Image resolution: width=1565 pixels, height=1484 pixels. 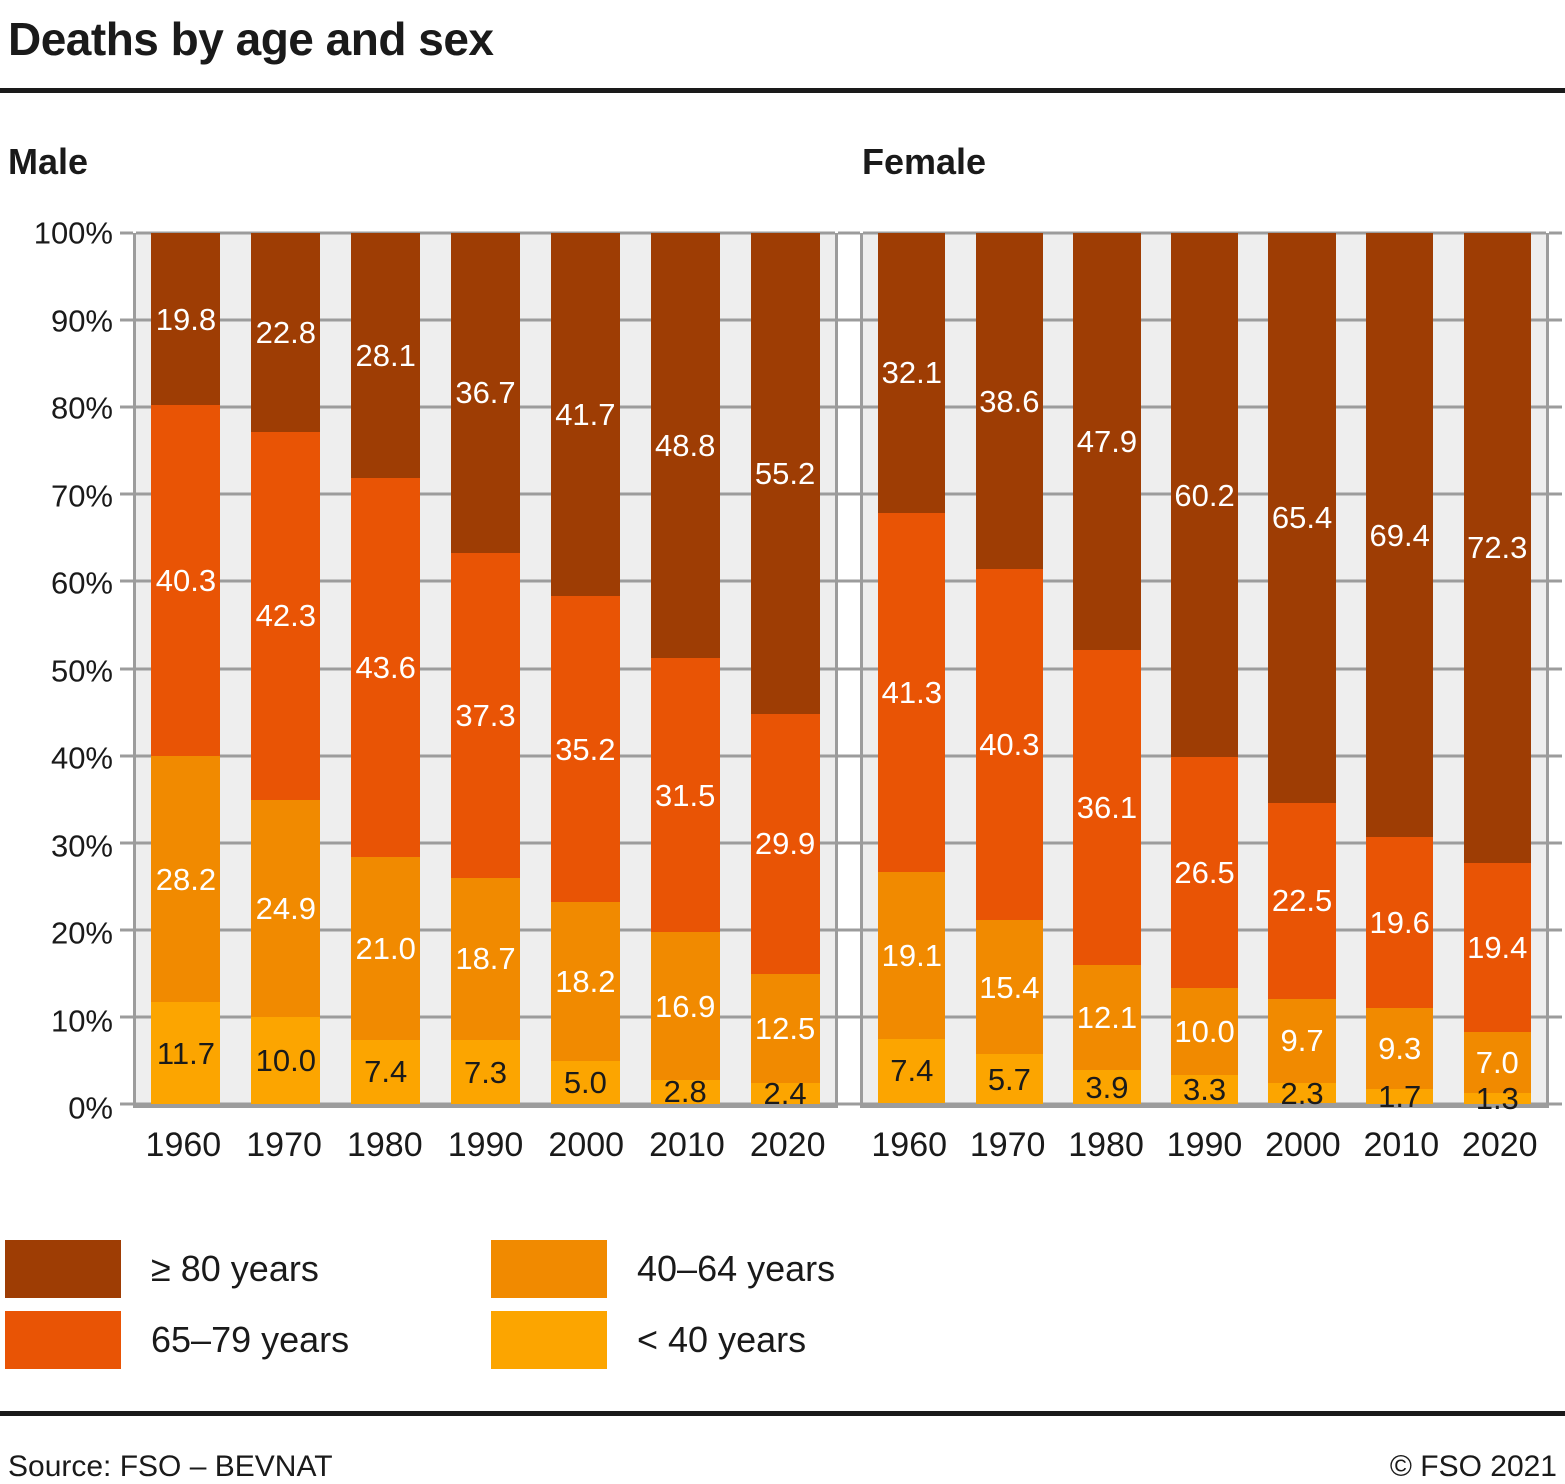 I want to click on segment-value-label: 41.3, so click(x=911, y=692).